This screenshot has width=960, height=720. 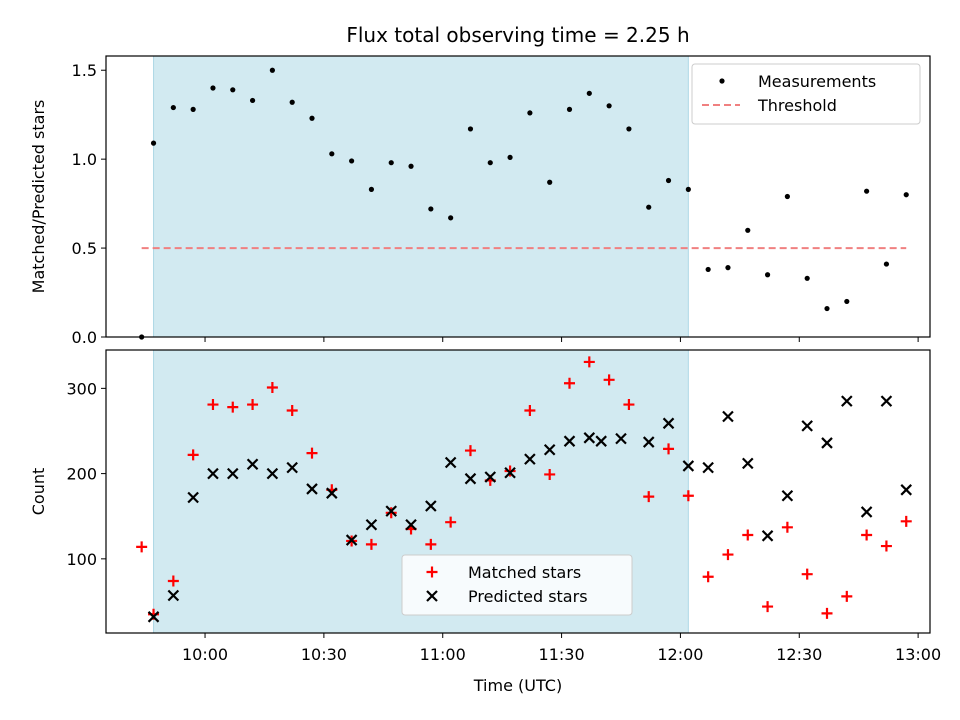 What do you see at coordinates (205, 654) in the screenshot?
I see `x-tick-label: 10:00` at bounding box center [205, 654].